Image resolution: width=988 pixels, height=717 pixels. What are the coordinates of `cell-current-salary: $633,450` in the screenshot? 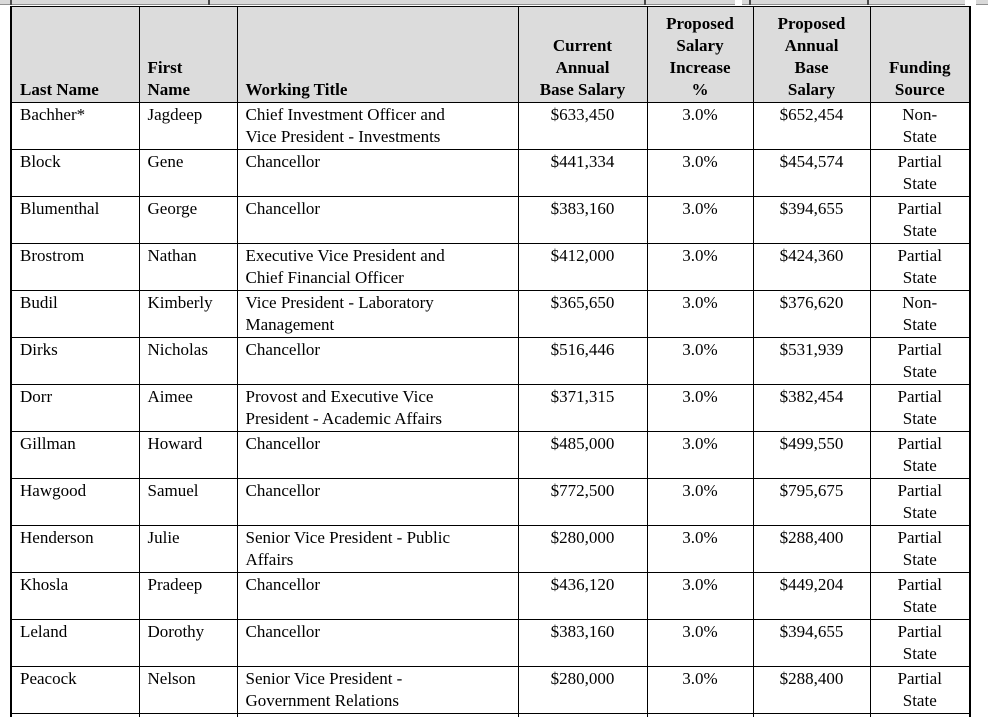 It's located at (582, 126).